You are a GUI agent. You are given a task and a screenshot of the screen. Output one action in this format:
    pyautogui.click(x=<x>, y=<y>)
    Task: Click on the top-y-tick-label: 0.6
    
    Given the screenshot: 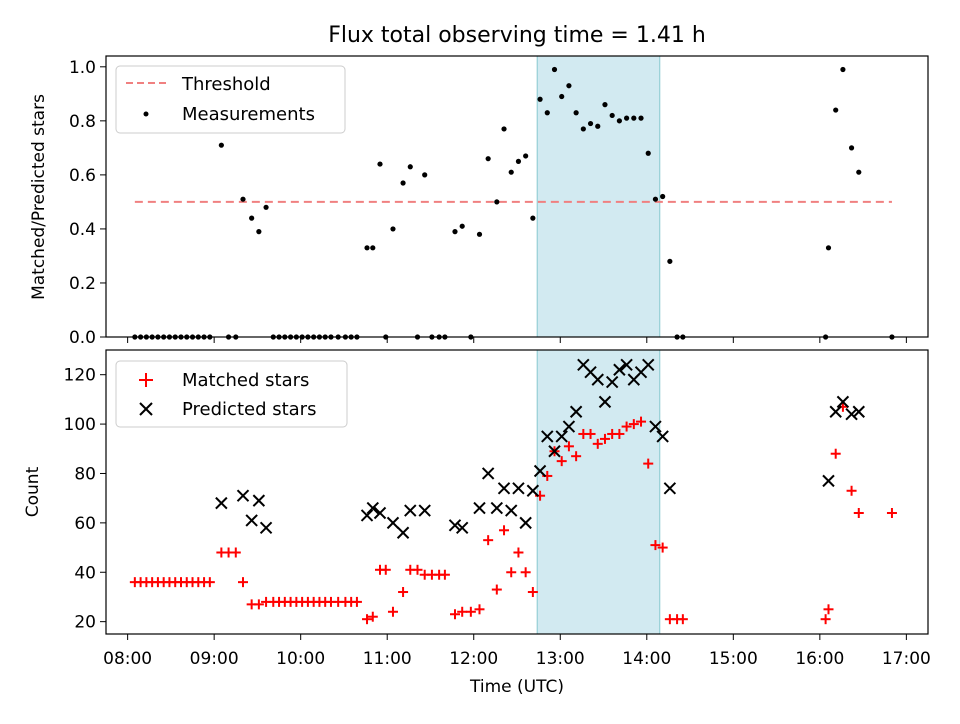 What is the action you would take?
    pyautogui.click(x=82, y=176)
    